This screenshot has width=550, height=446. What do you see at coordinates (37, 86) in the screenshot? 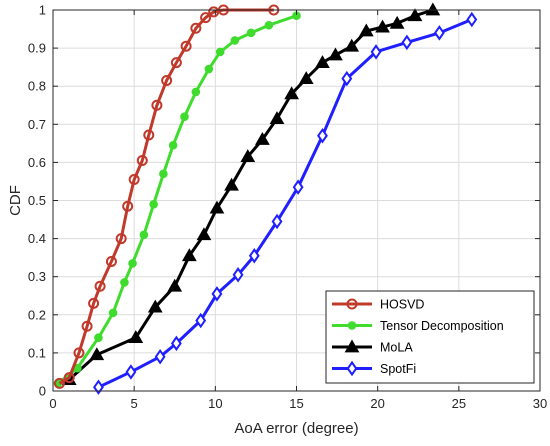
I see `y-tick-label: 0.8` at bounding box center [37, 86].